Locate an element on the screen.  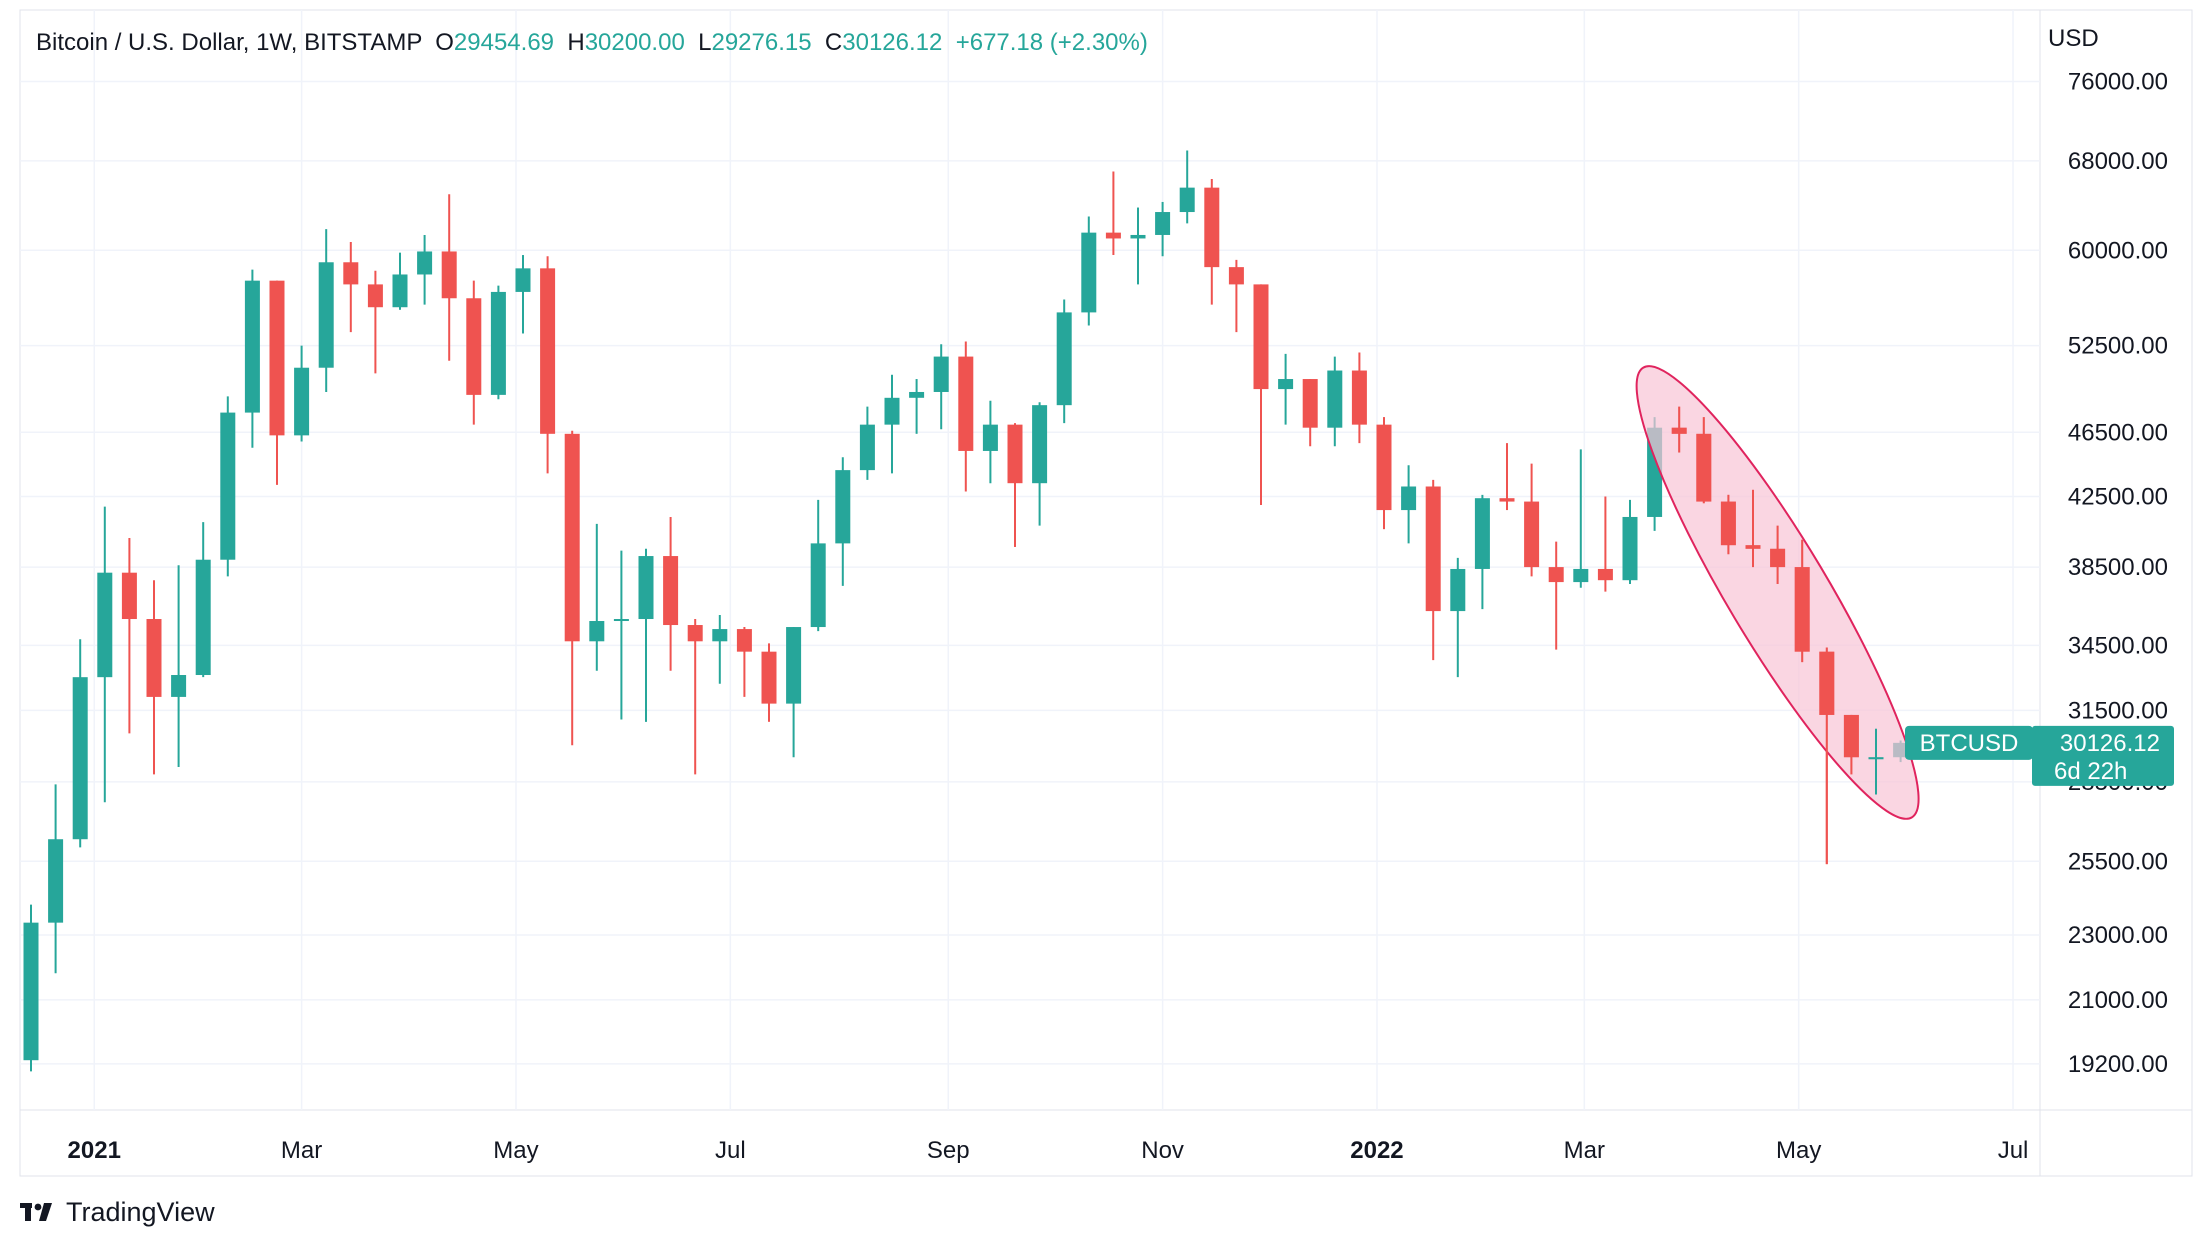
header-legend-part: Bitcoin / U.S. Dollar, 1W, BITSTAMP is located at coordinates (235, 42).